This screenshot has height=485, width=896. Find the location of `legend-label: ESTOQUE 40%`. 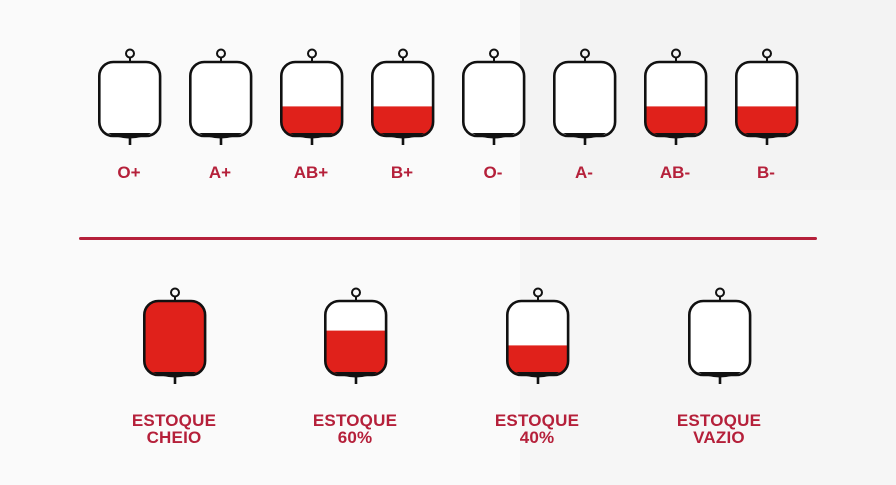

legend-label: ESTOQUE 40% is located at coordinates (537, 429).